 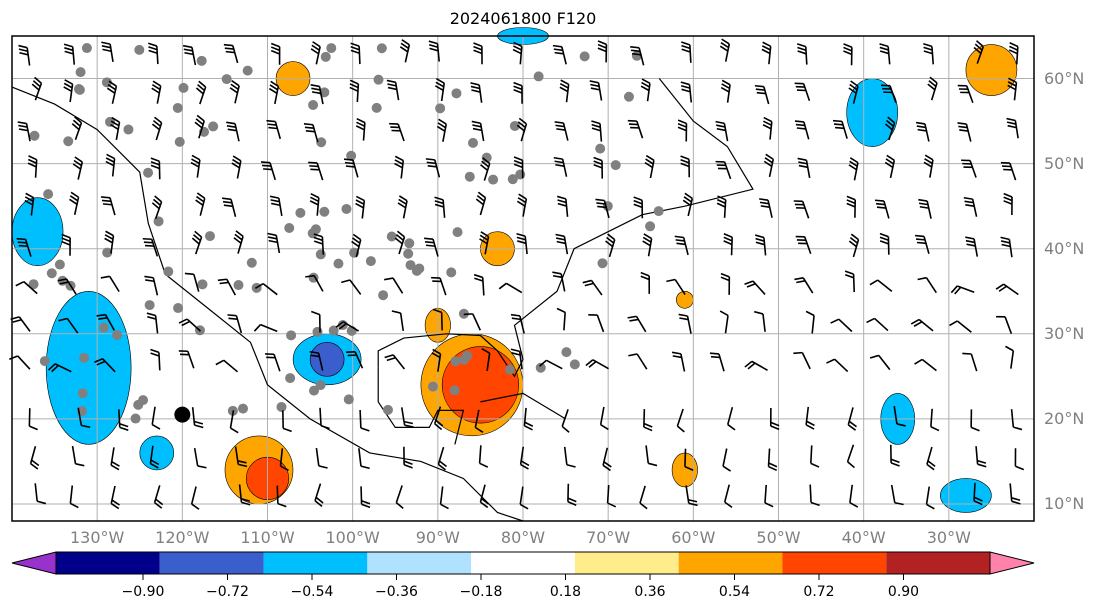 I want to click on lon-label: 60°W, so click(x=693, y=537).